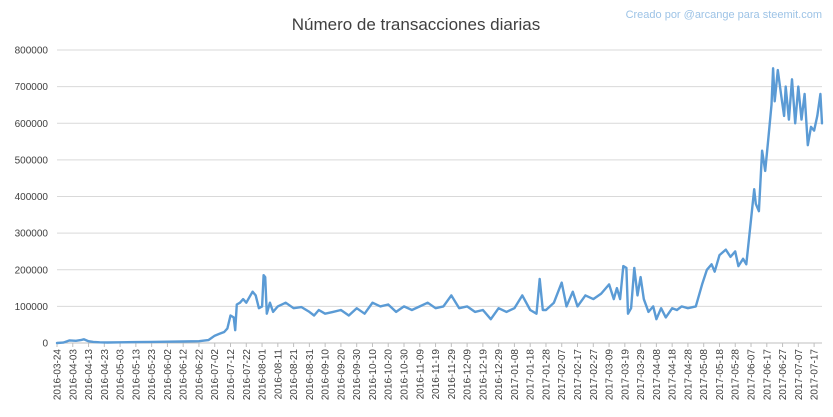  What do you see at coordinates (89, 375) in the screenshot?
I see `x-tick-label: 2016-04-13` at bounding box center [89, 375].